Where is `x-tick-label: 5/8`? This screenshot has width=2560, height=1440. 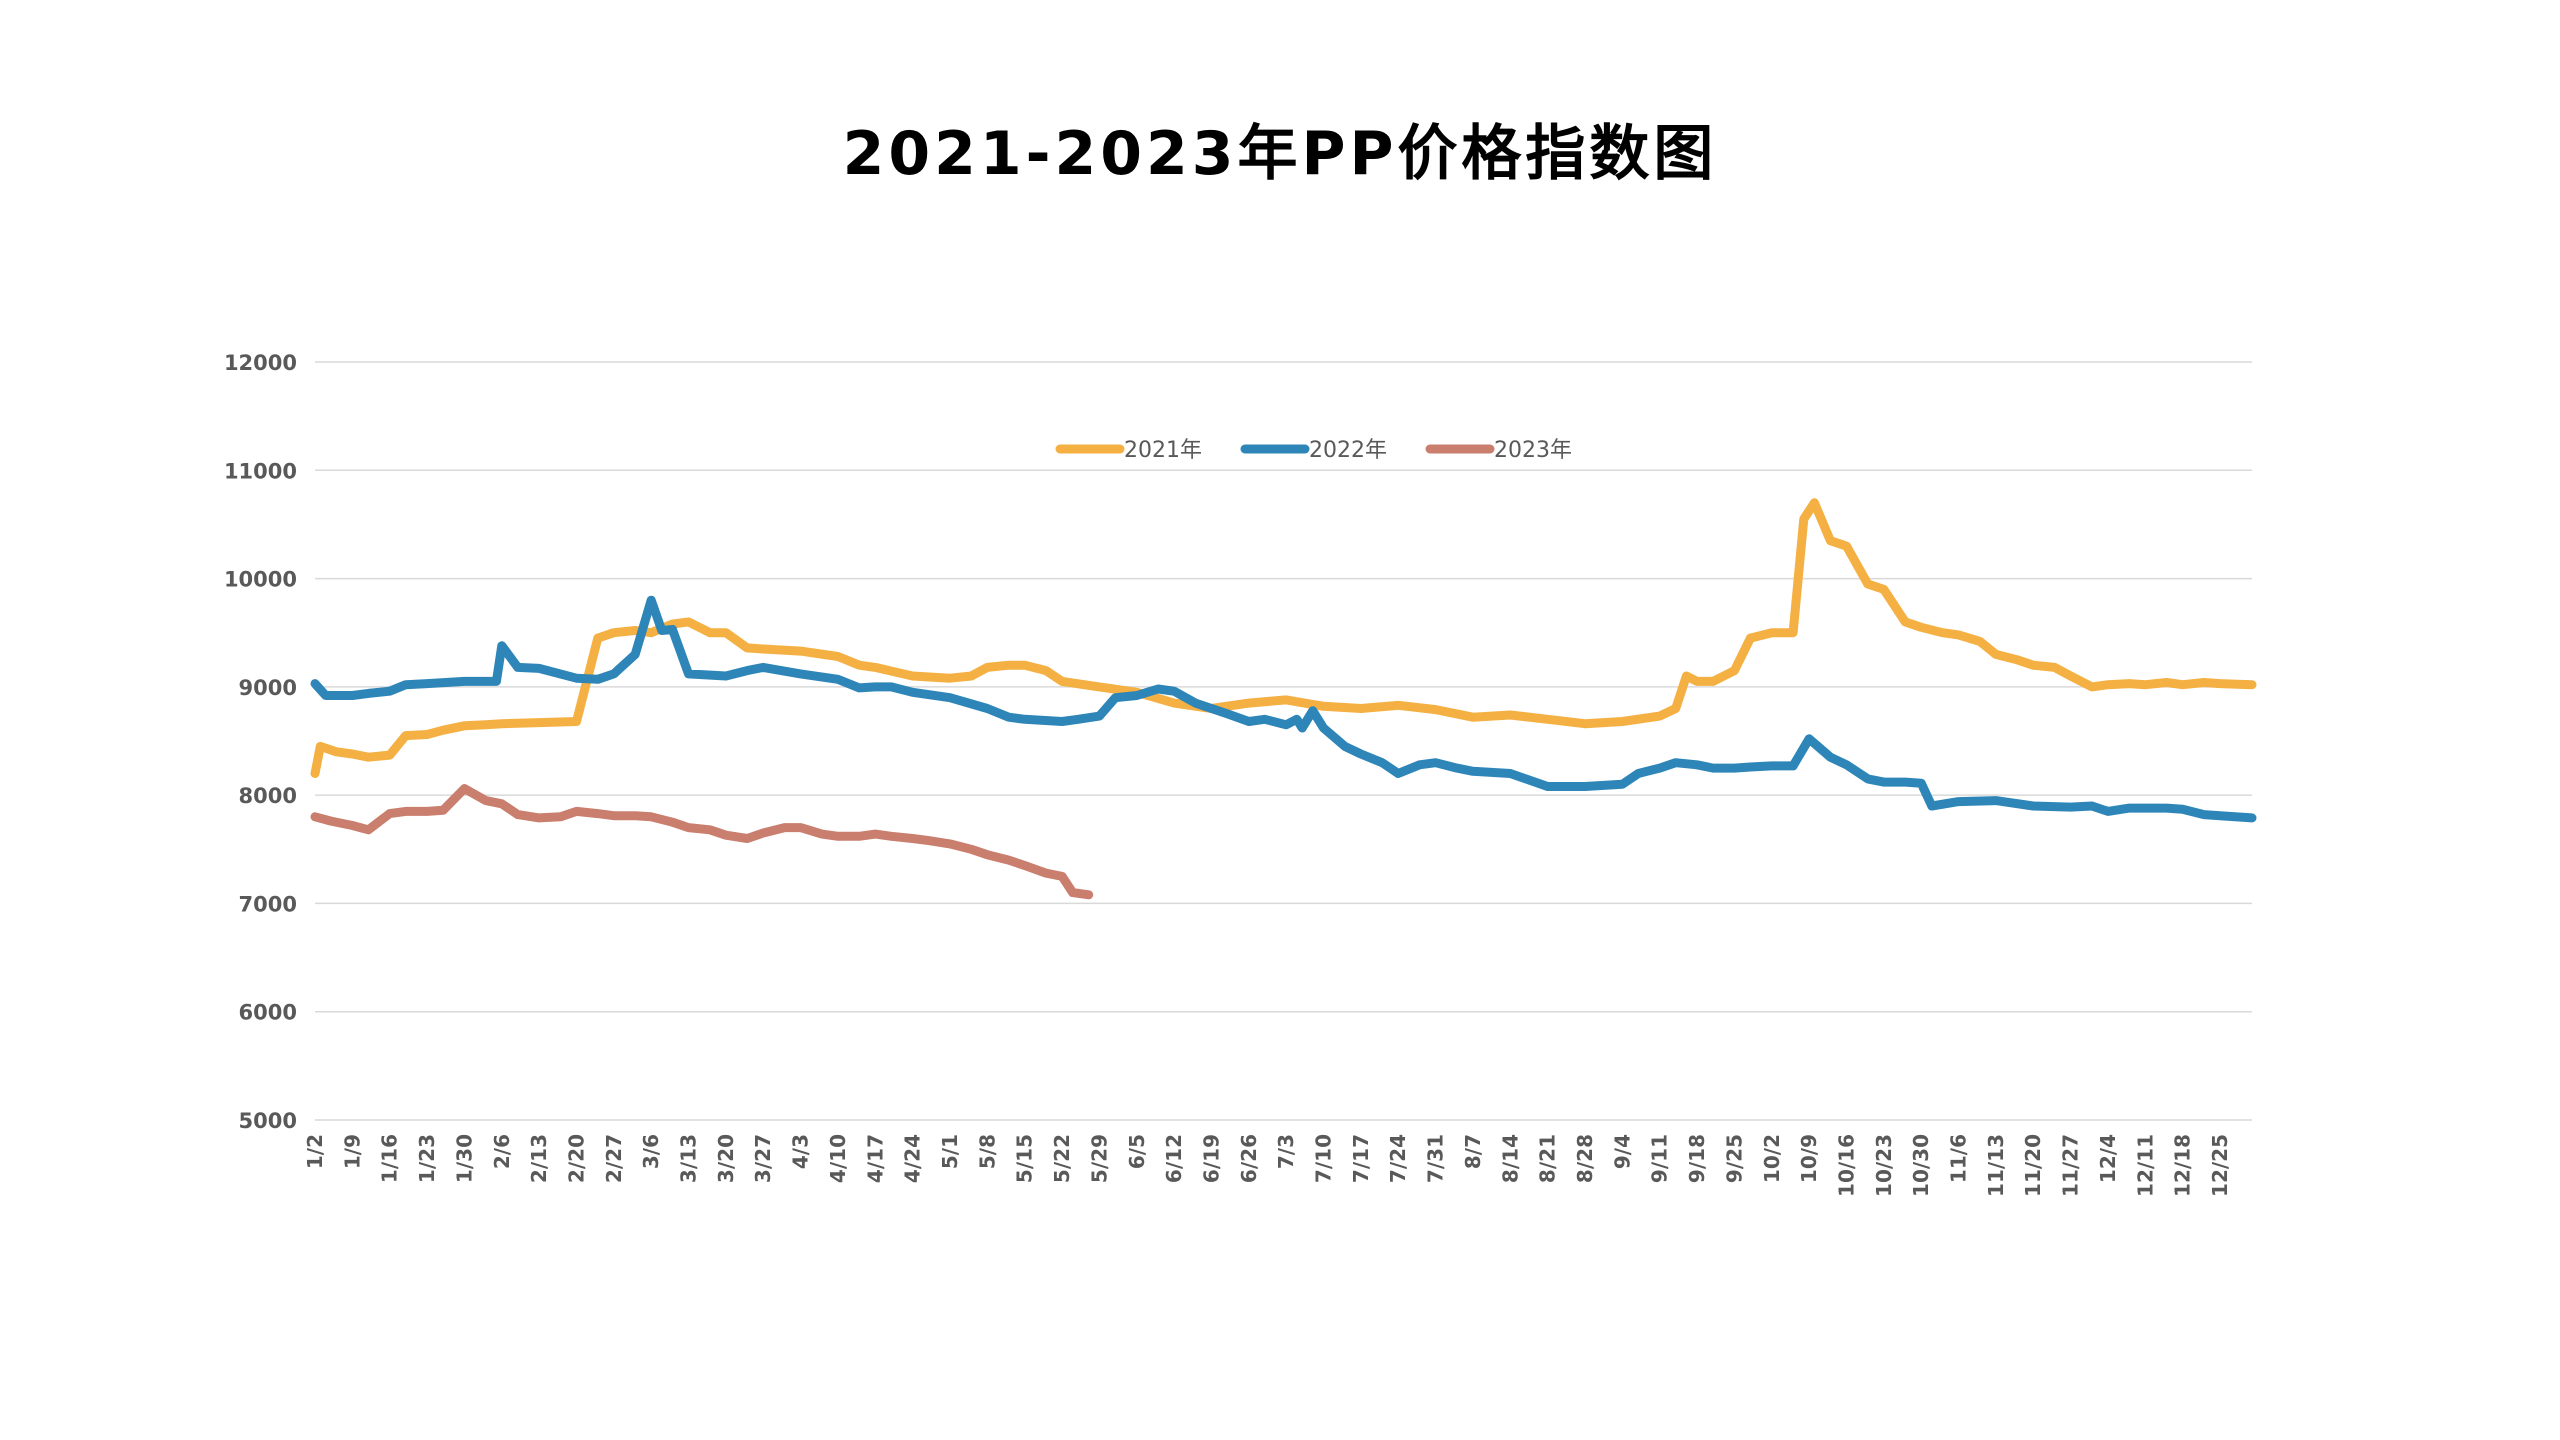 x-tick-label: 5/8 is located at coordinates (987, 1151).